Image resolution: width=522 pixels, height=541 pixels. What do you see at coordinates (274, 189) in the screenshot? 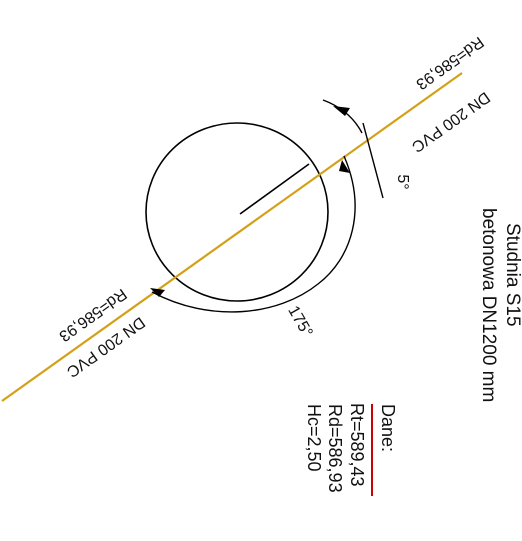
I see `direction-pointer` at bounding box center [274, 189].